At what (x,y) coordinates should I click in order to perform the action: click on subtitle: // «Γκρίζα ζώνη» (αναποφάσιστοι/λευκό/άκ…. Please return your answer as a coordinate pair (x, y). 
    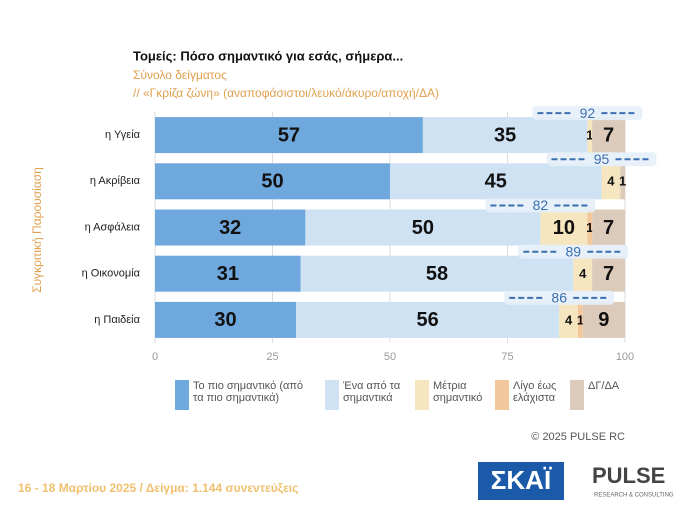
    Looking at the image, I should click on (286, 93).